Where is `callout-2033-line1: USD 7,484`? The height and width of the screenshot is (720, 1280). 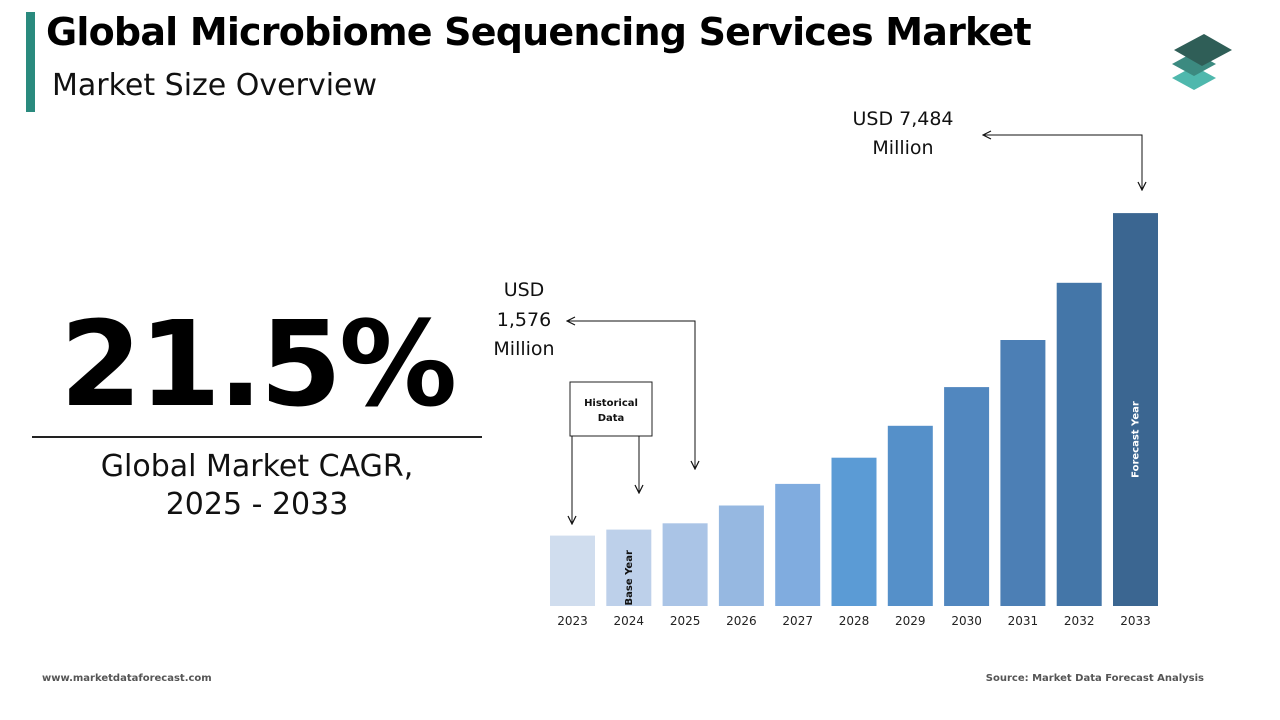
callout-2033-line1: USD 7,484 is located at coordinates (902, 119).